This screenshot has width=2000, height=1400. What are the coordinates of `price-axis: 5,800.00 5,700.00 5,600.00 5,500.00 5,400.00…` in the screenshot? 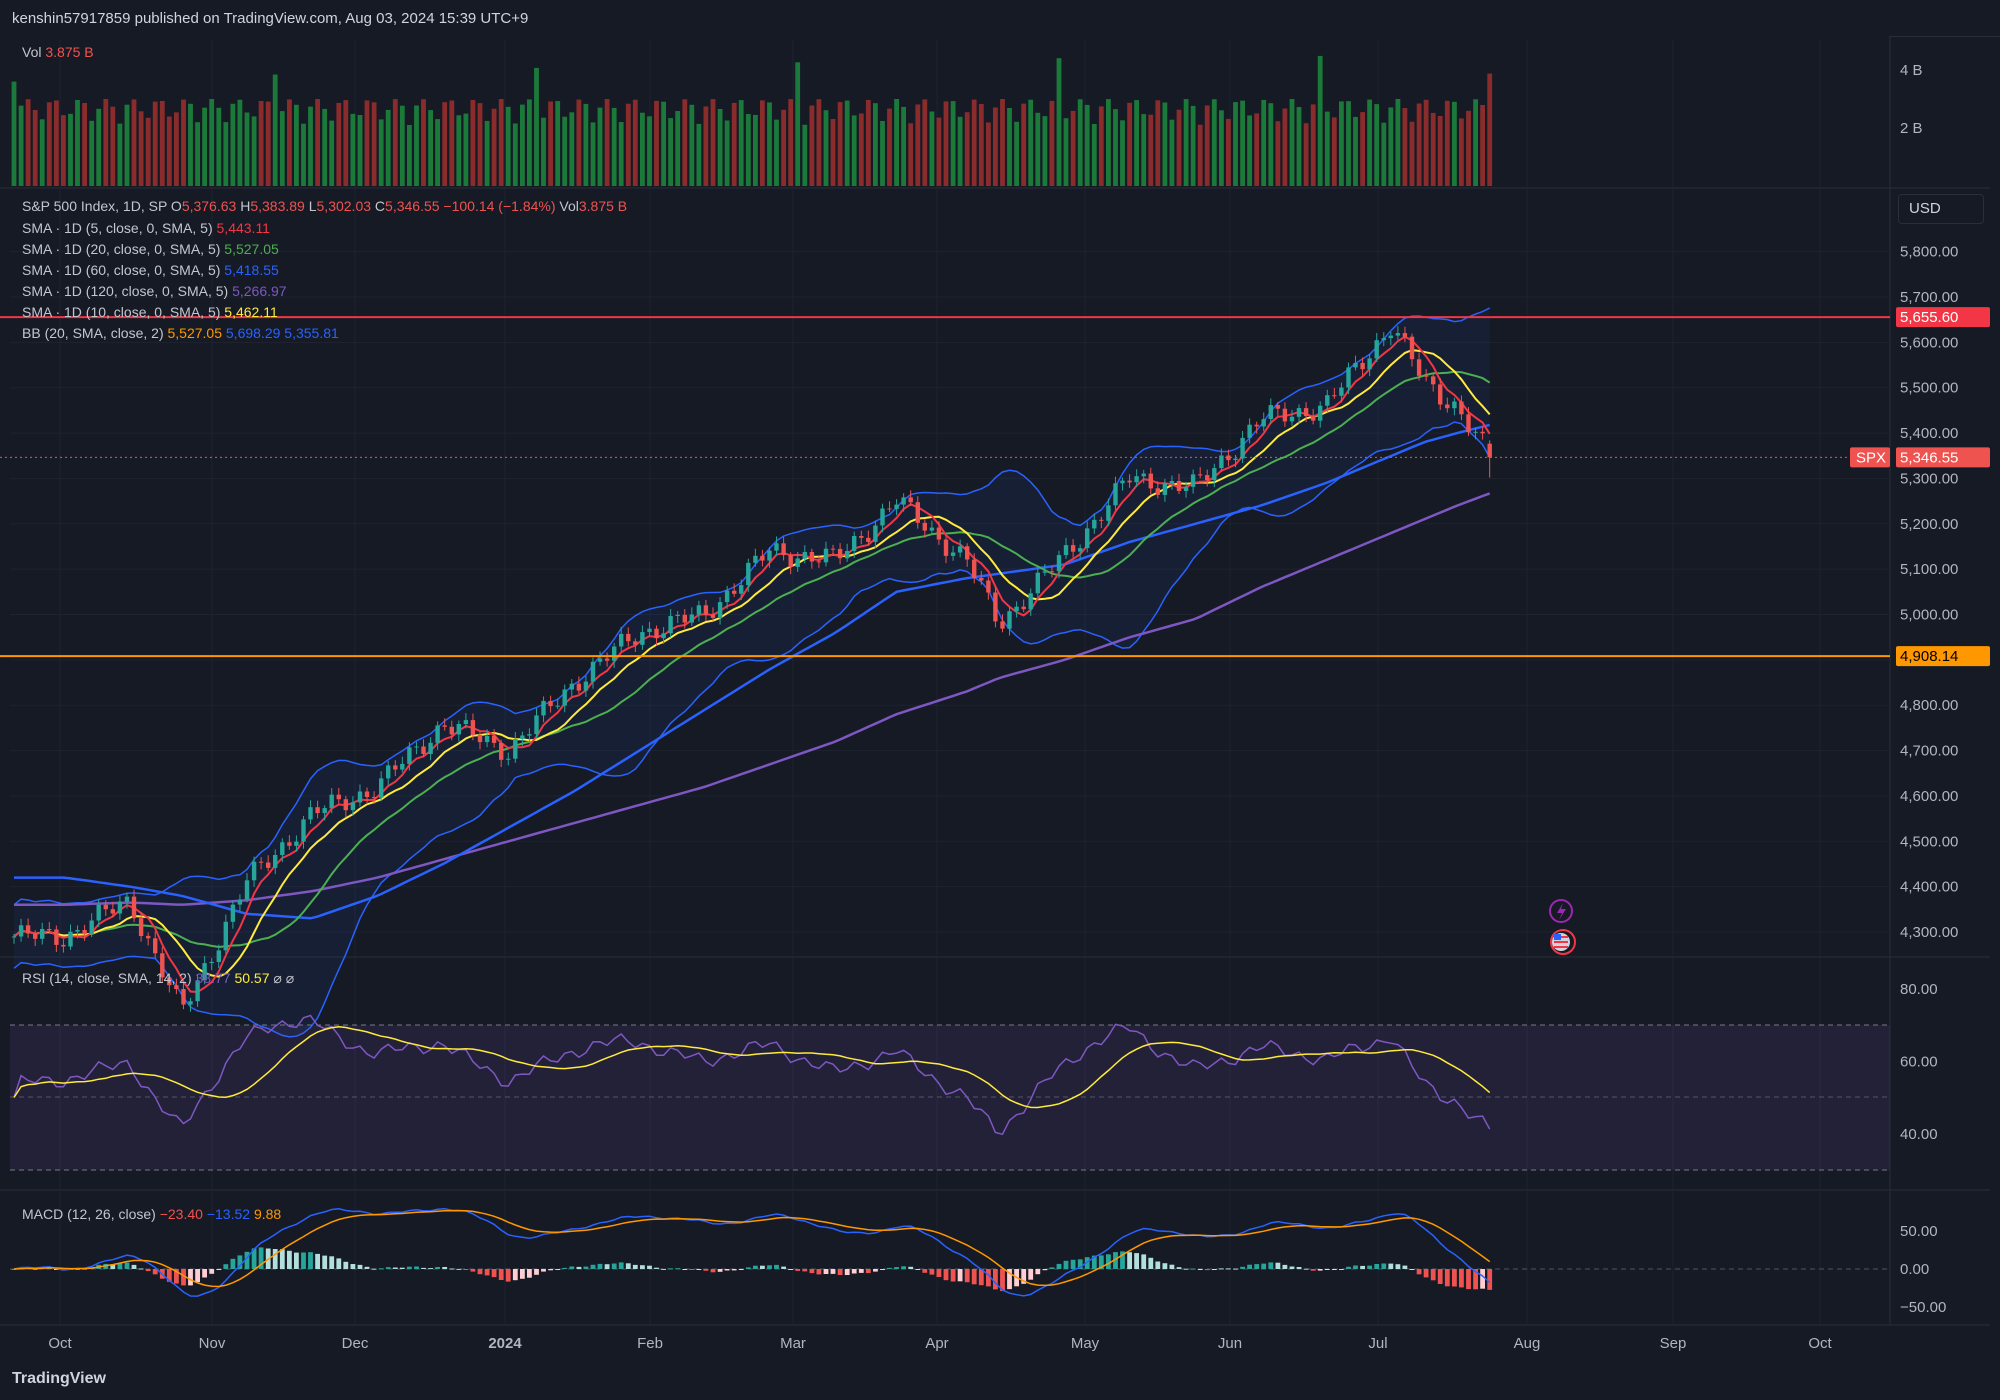 It's located at (1929, 592).